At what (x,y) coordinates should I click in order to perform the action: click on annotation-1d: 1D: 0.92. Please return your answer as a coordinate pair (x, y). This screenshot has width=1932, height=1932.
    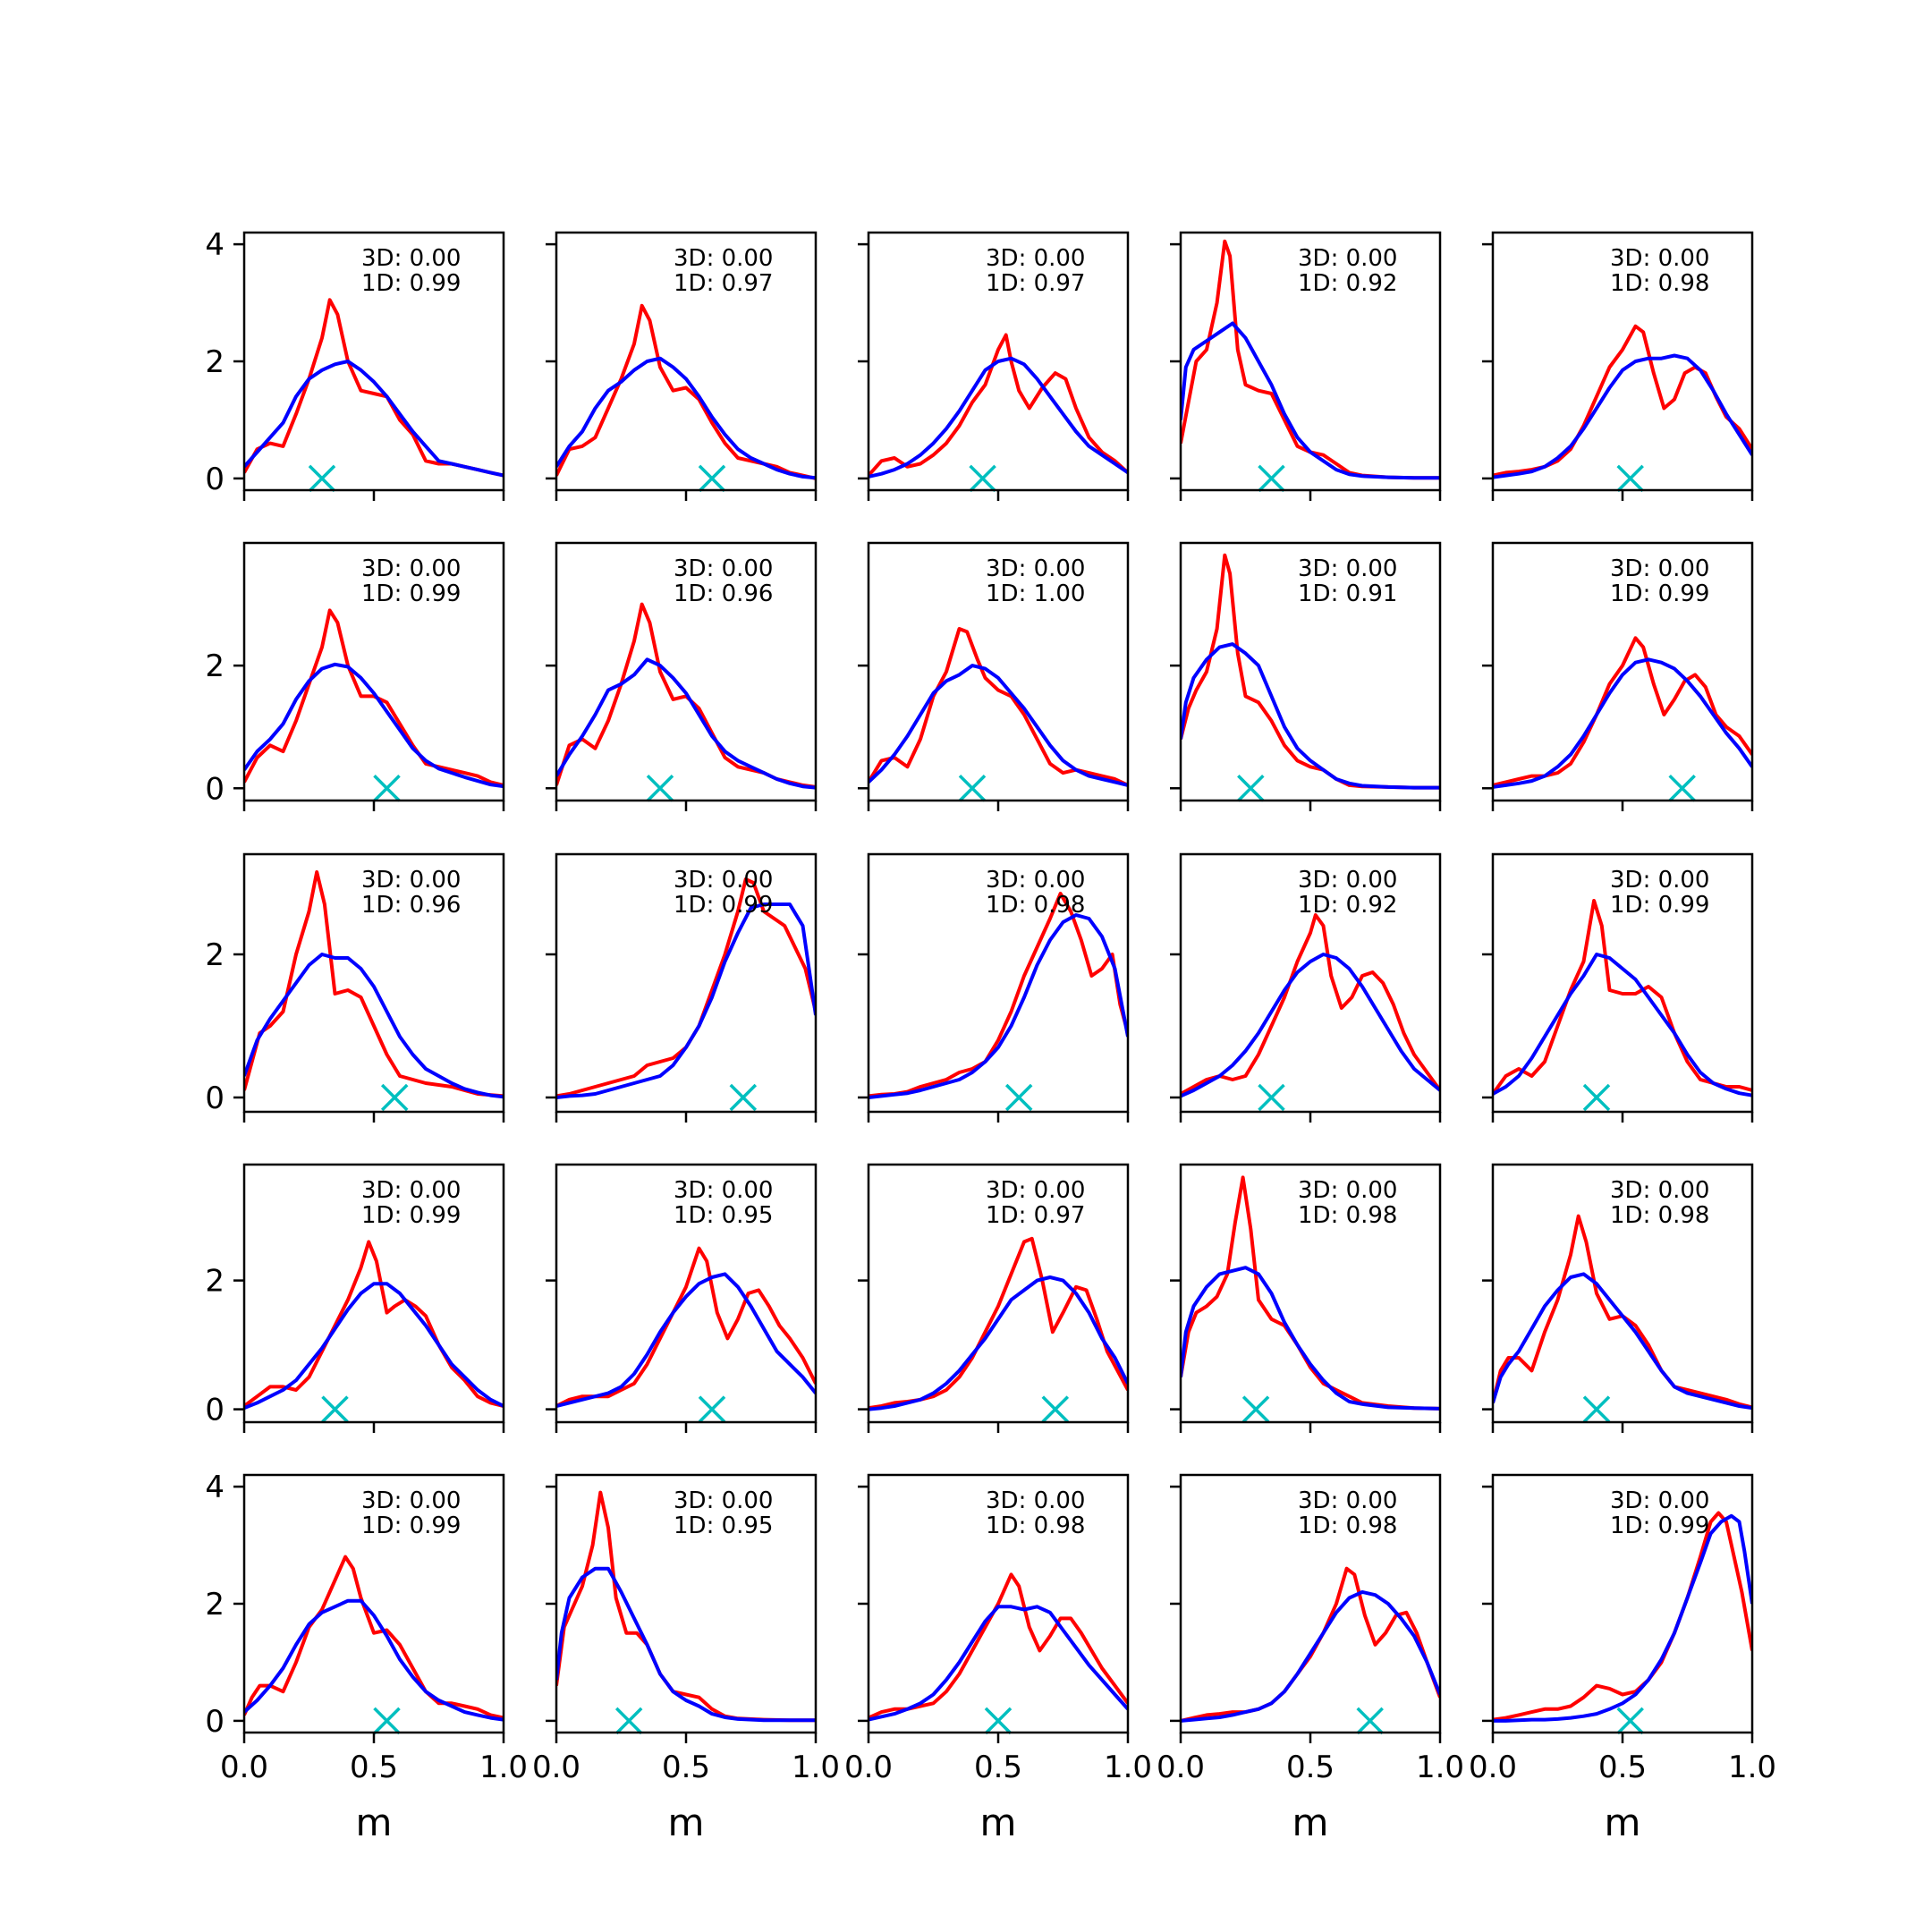
    Looking at the image, I should click on (1347, 283).